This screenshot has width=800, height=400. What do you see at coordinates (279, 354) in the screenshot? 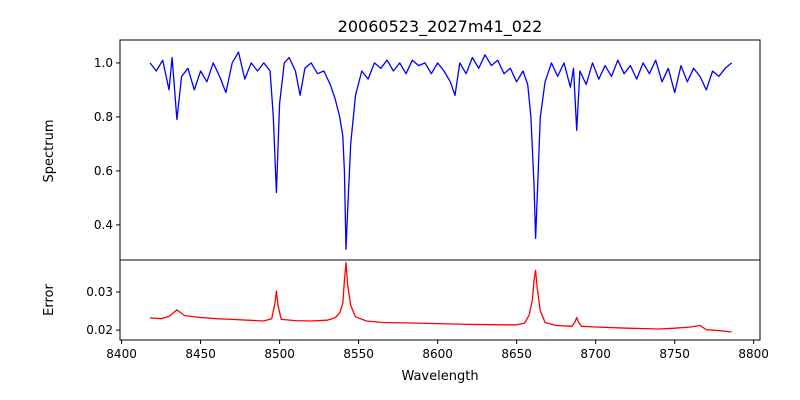
I see `x-tick-label: 8500` at bounding box center [279, 354].